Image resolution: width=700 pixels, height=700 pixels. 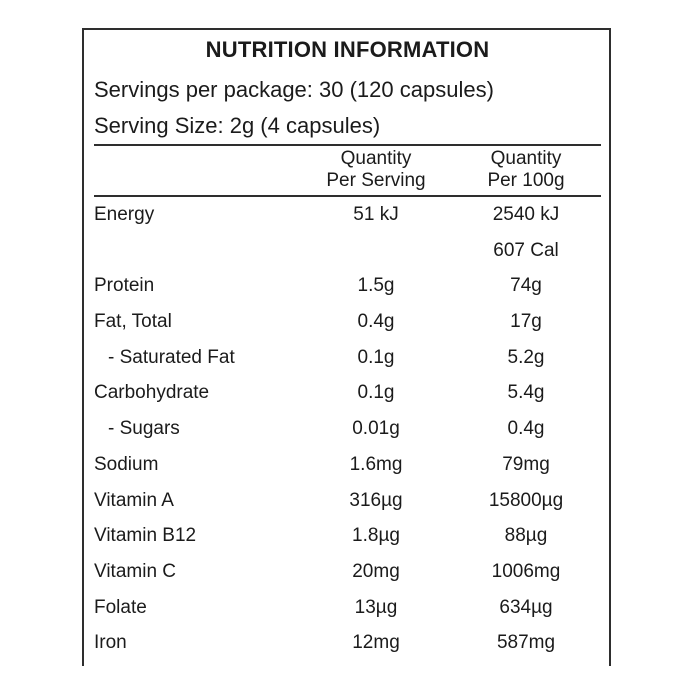 I want to click on quantity-per-100g-value: 79mg, so click(x=526, y=464).